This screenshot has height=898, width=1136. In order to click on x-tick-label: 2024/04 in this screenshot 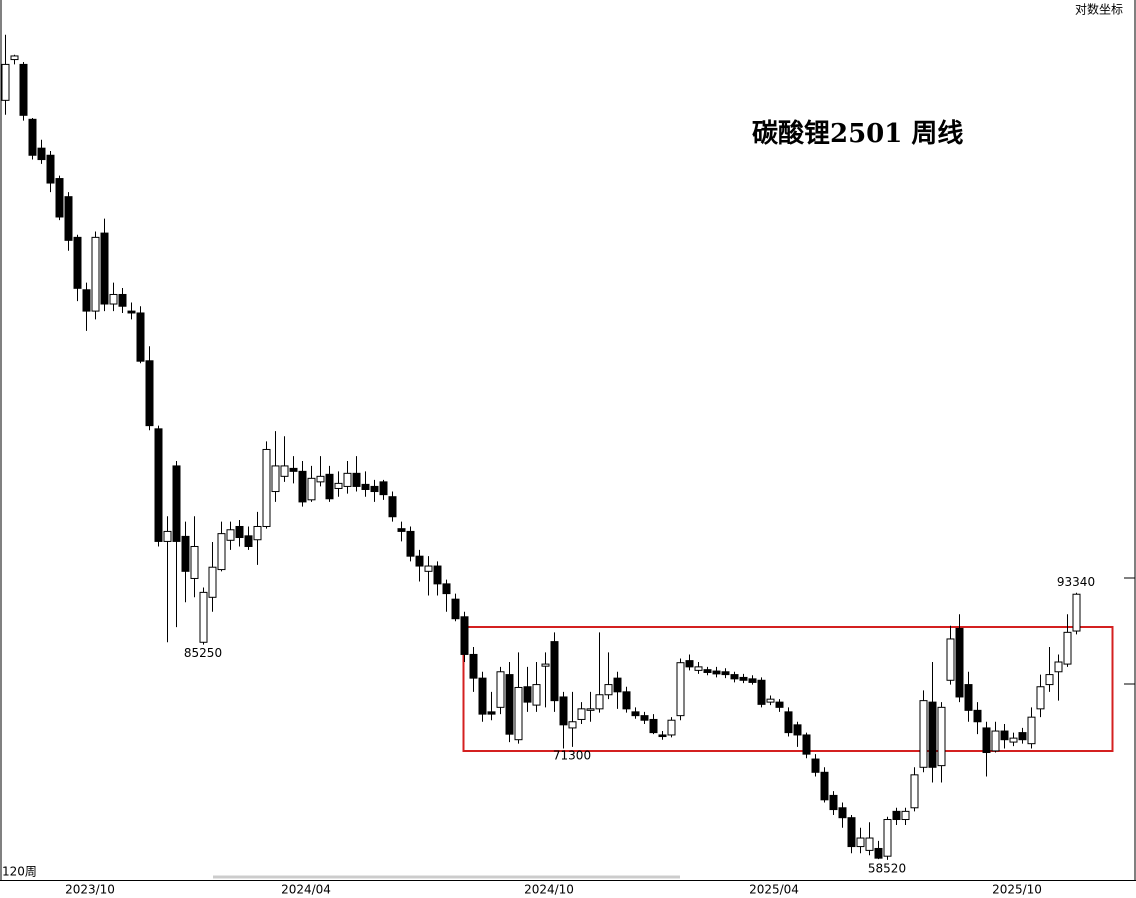, I will do `click(306, 890)`.